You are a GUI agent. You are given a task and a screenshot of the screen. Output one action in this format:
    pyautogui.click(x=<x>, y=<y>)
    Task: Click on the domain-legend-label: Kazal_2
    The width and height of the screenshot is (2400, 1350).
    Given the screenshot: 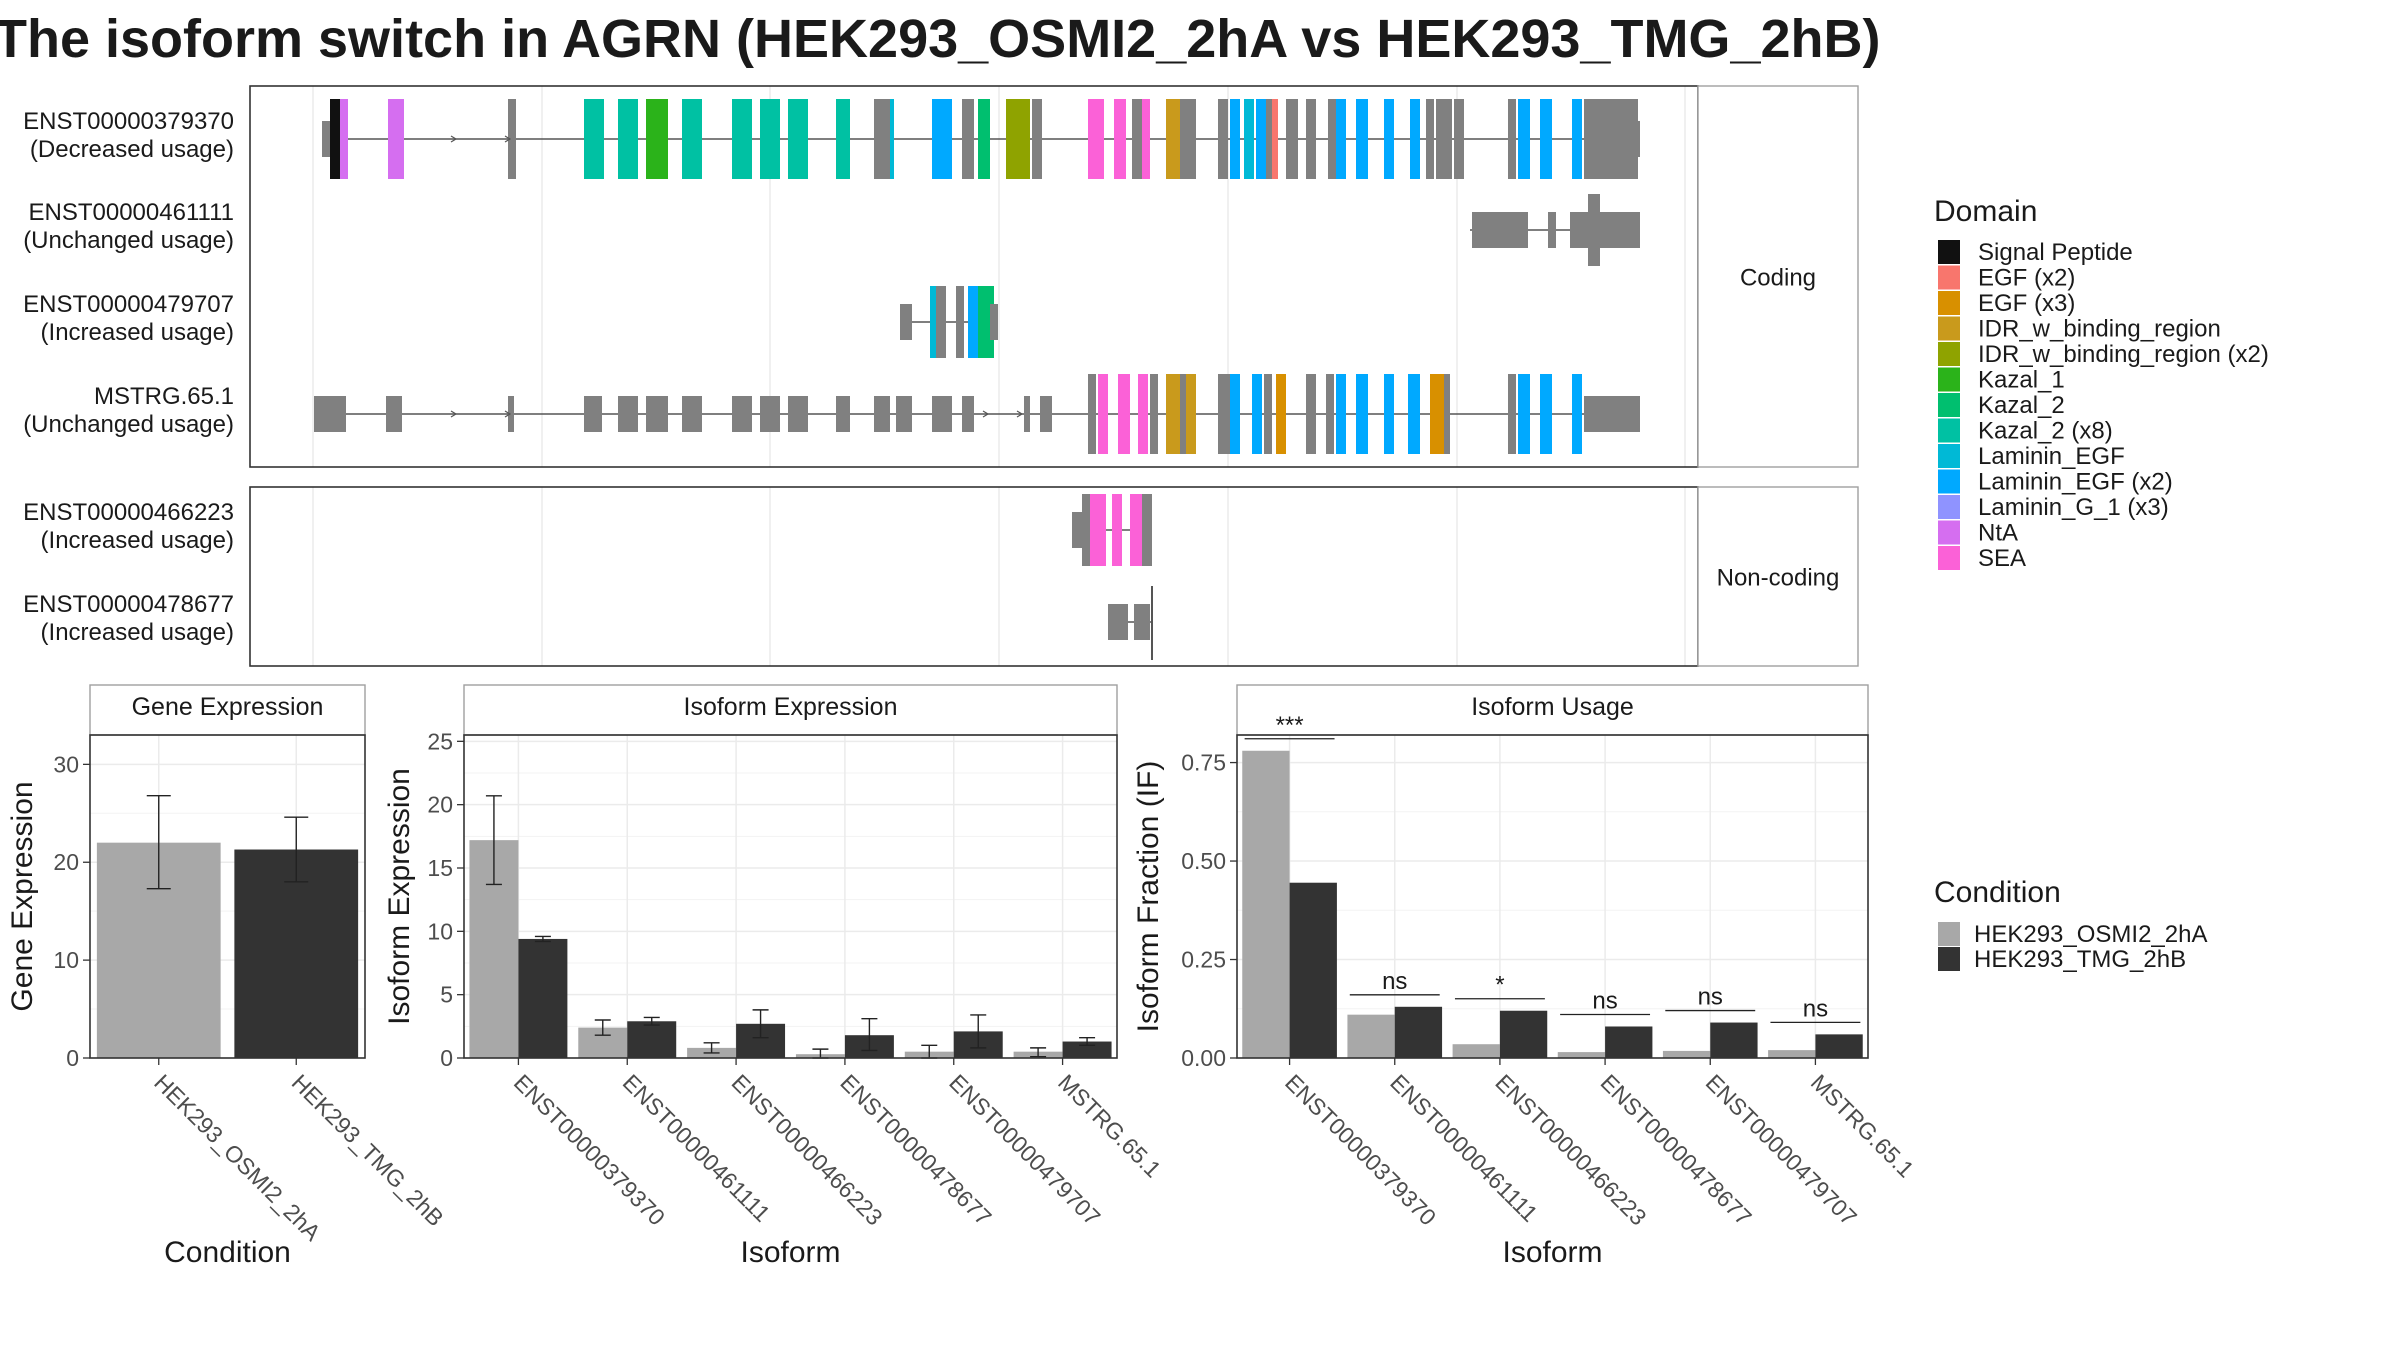 What is the action you would take?
    pyautogui.click(x=2021, y=405)
    